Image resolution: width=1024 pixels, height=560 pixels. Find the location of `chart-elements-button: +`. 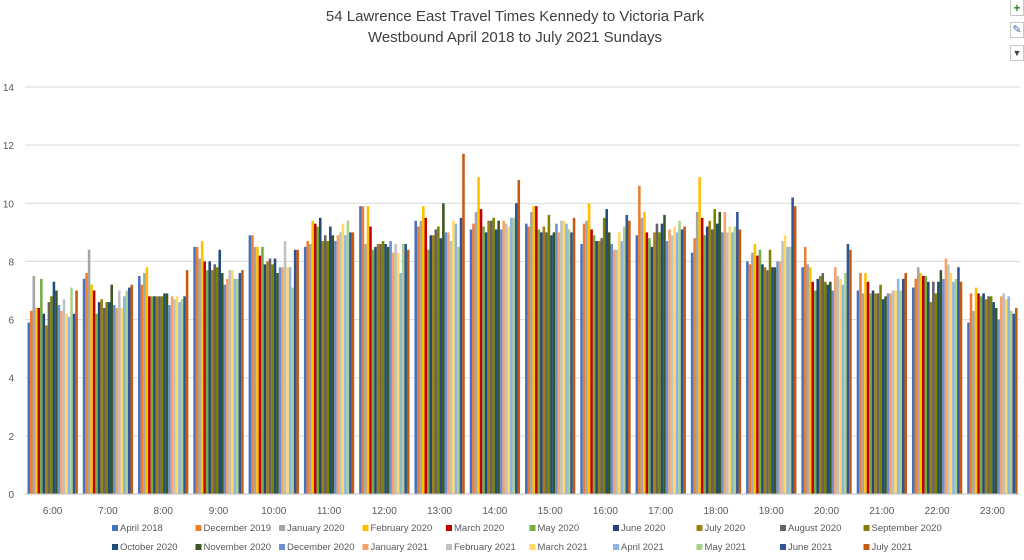

chart-elements-button: + is located at coordinates (1017, 8).